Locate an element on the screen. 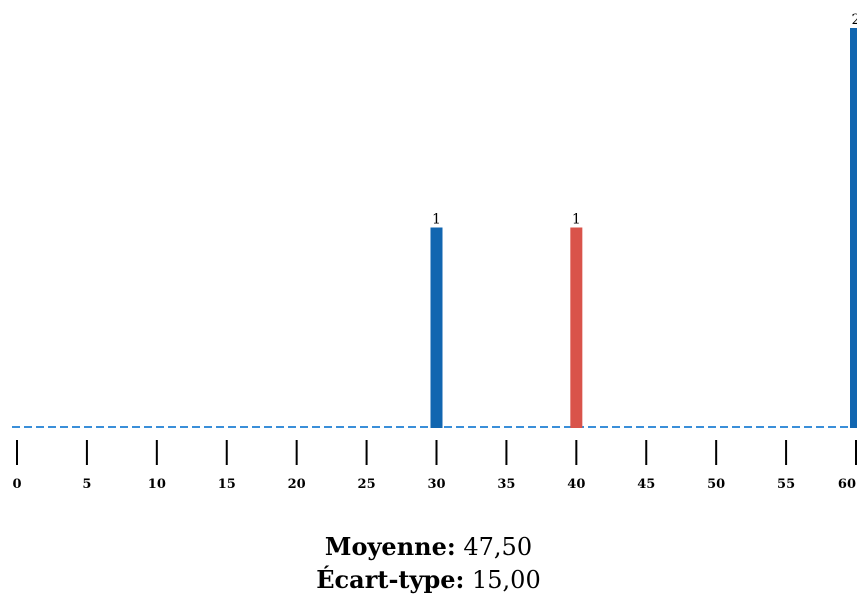 The height and width of the screenshot is (594, 857). x-tick-label-35: 35 is located at coordinates (506, 484).